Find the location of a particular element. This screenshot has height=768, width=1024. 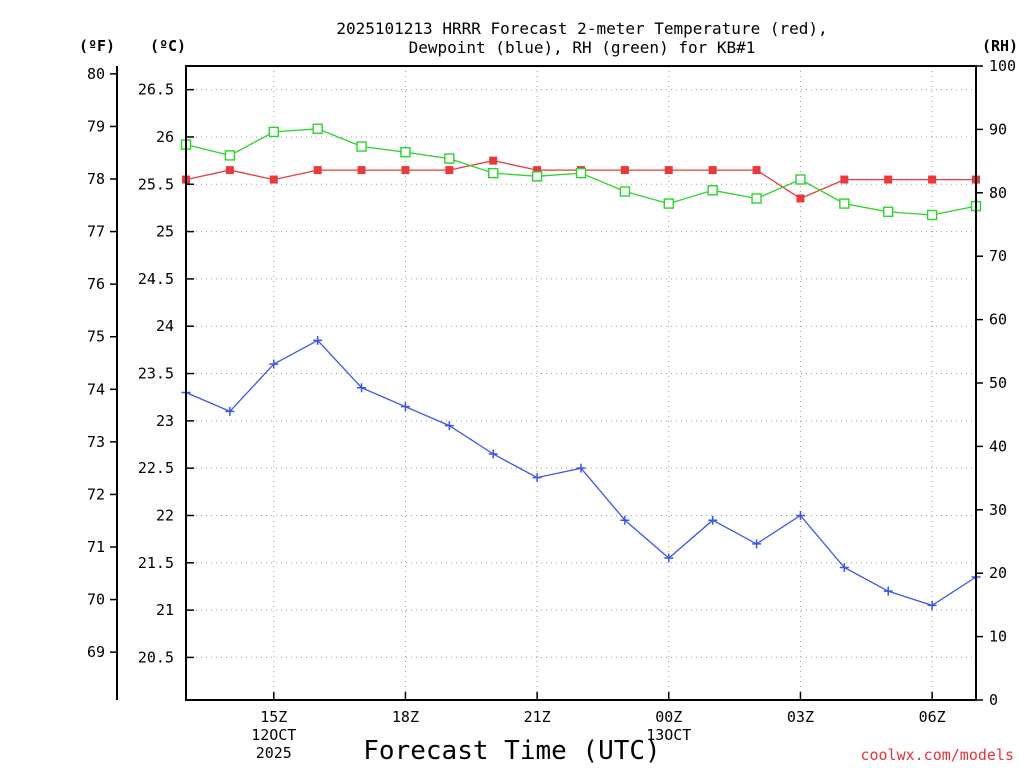

celsius-tick-label: 23.5 is located at coordinates (156, 374).